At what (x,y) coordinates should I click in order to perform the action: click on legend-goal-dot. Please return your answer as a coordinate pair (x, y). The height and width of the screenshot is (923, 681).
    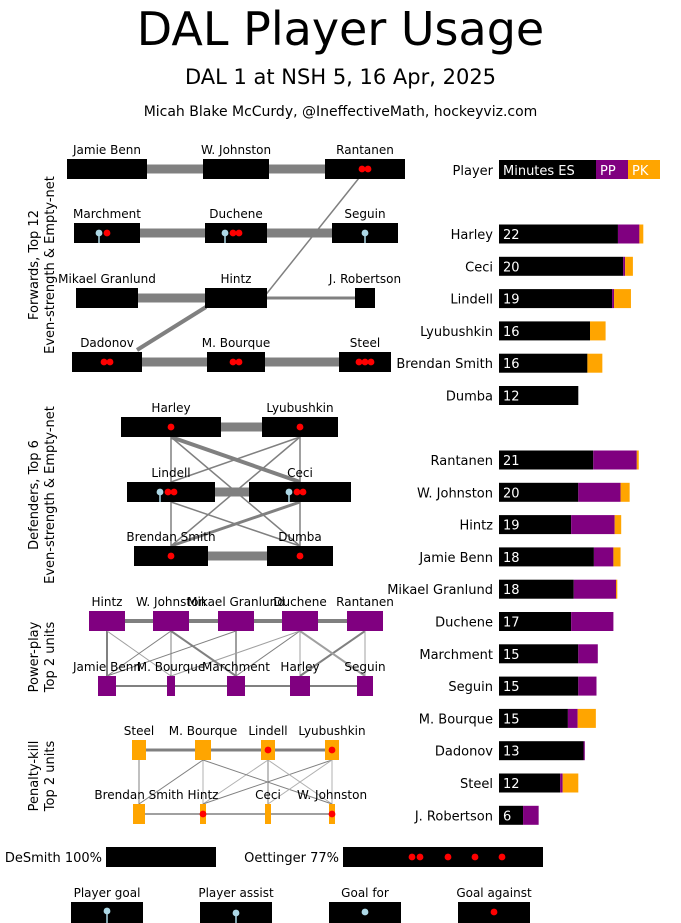
    Looking at the image, I should click on (107, 911).